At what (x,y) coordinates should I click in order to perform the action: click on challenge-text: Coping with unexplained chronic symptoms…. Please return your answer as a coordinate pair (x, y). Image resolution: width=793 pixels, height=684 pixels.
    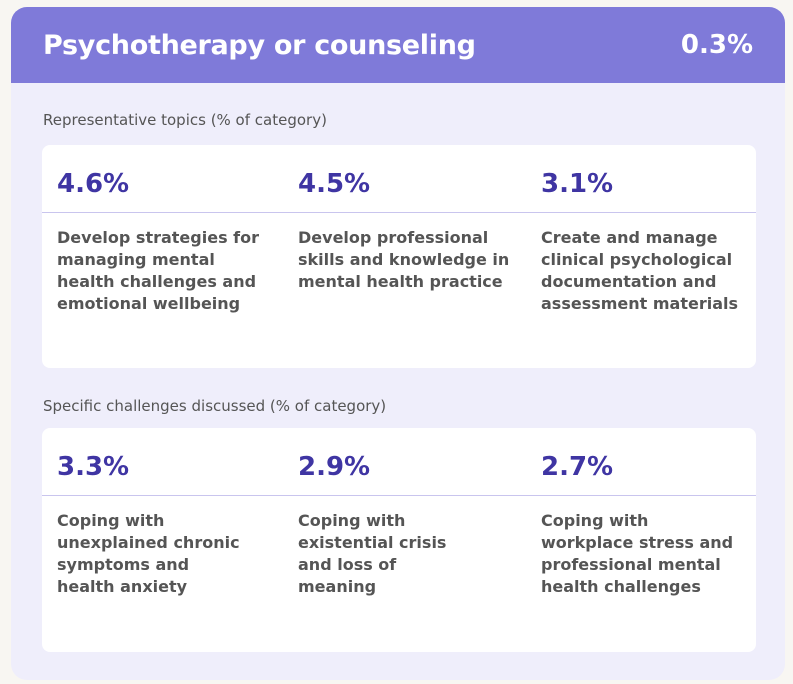
    Looking at the image, I should click on (148, 553).